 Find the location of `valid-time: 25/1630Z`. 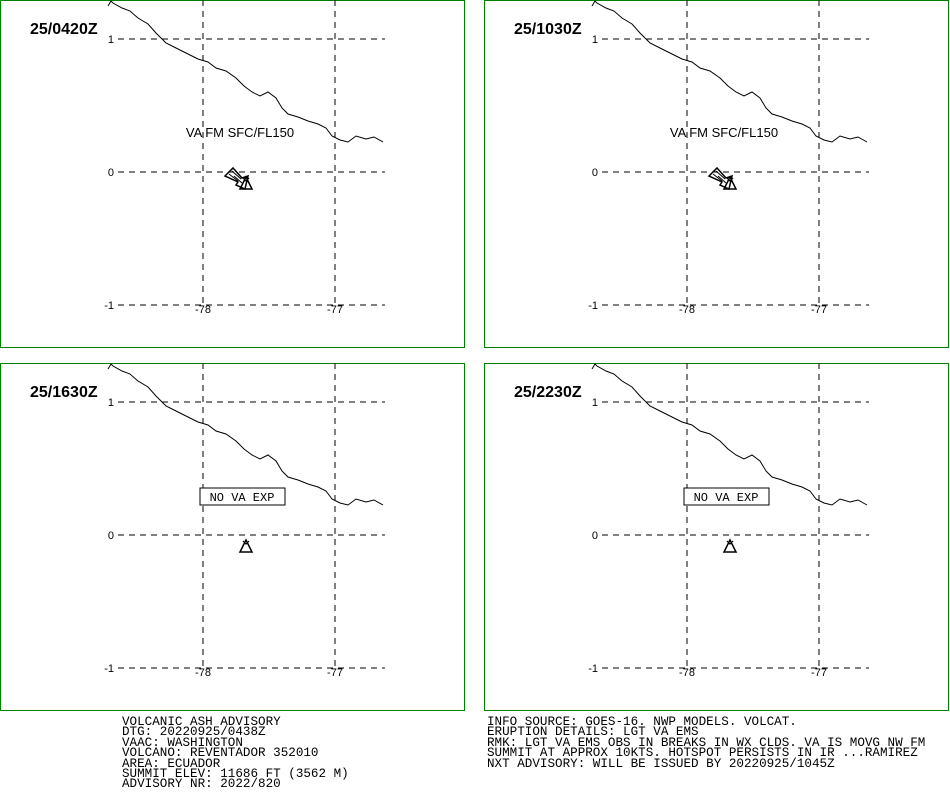

valid-time: 25/1630Z is located at coordinates (64, 392).